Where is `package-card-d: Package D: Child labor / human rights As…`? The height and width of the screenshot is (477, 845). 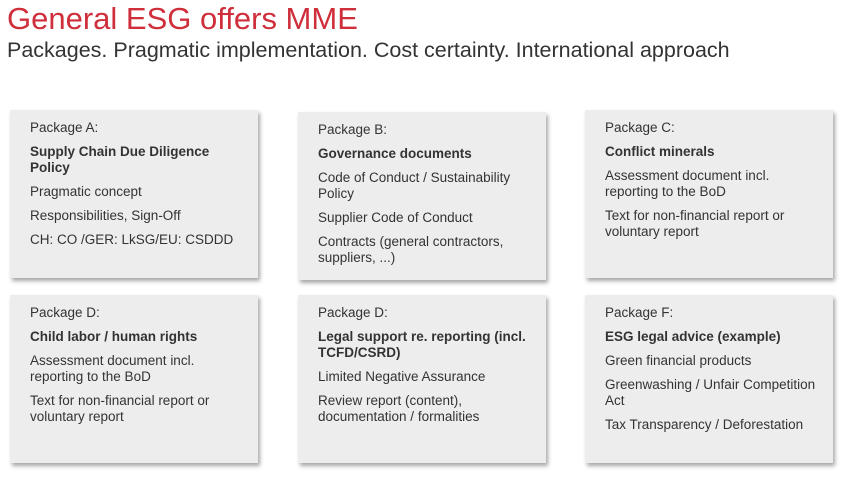 package-card-d: Package D: Child labor / human rights As… is located at coordinates (134, 379).